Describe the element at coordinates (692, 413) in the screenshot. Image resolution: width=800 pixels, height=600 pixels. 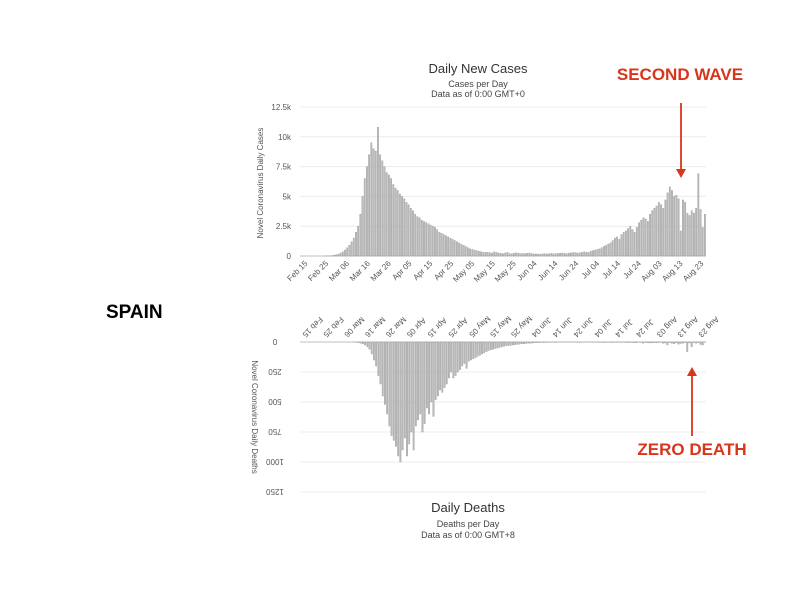
I see `zero-death-annotation: ZERO DEATH` at that location.